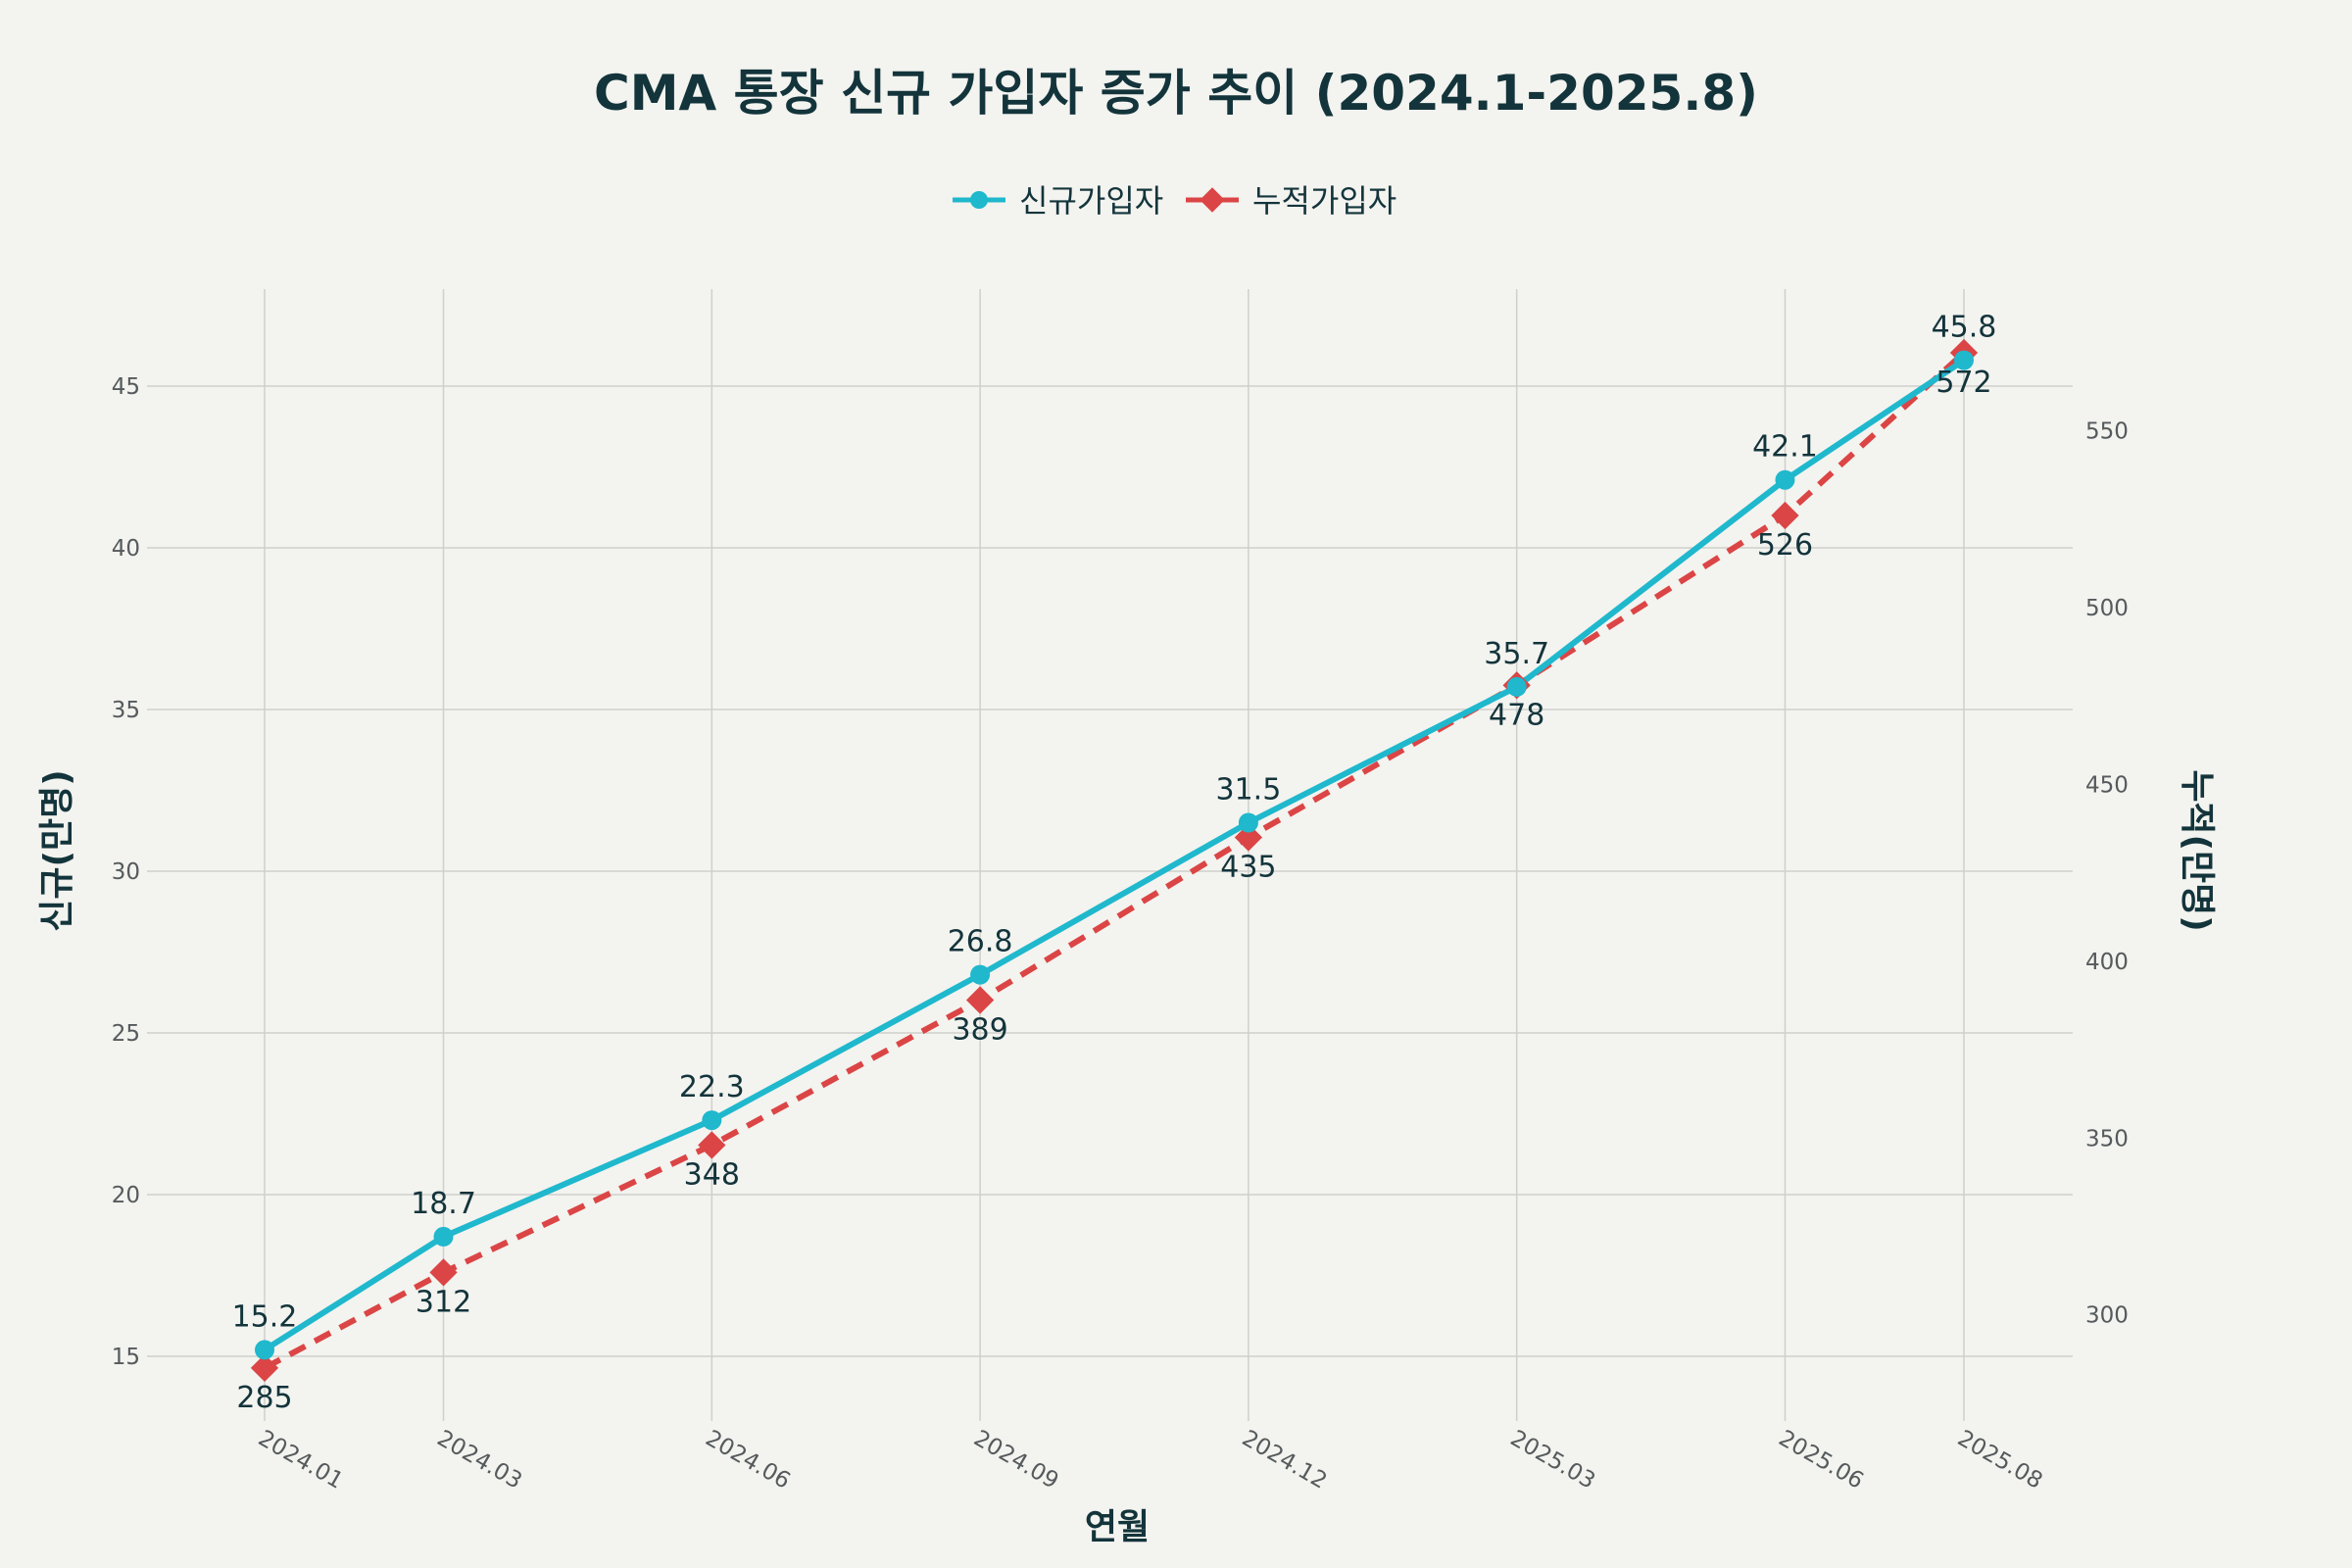  What do you see at coordinates (264, 1398) in the screenshot?
I see `data-label-cumulative-subscribers: 285` at bounding box center [264, 1398].